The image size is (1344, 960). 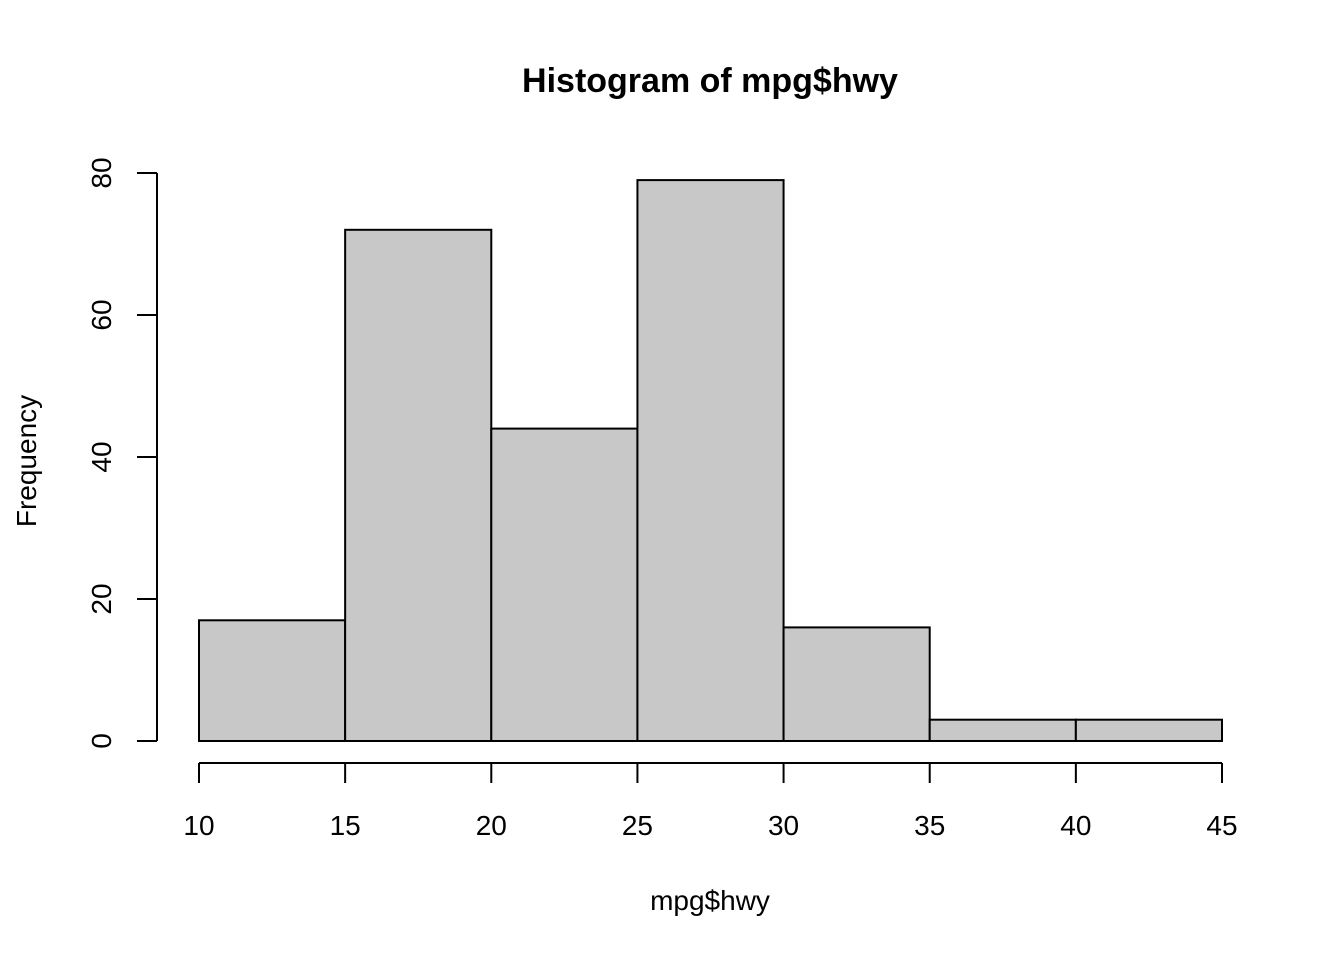 What do you see at coordinates (101, 456) in the screenshot?
I see `y-tick-label-40: 40` at bounding box center [101, 456].